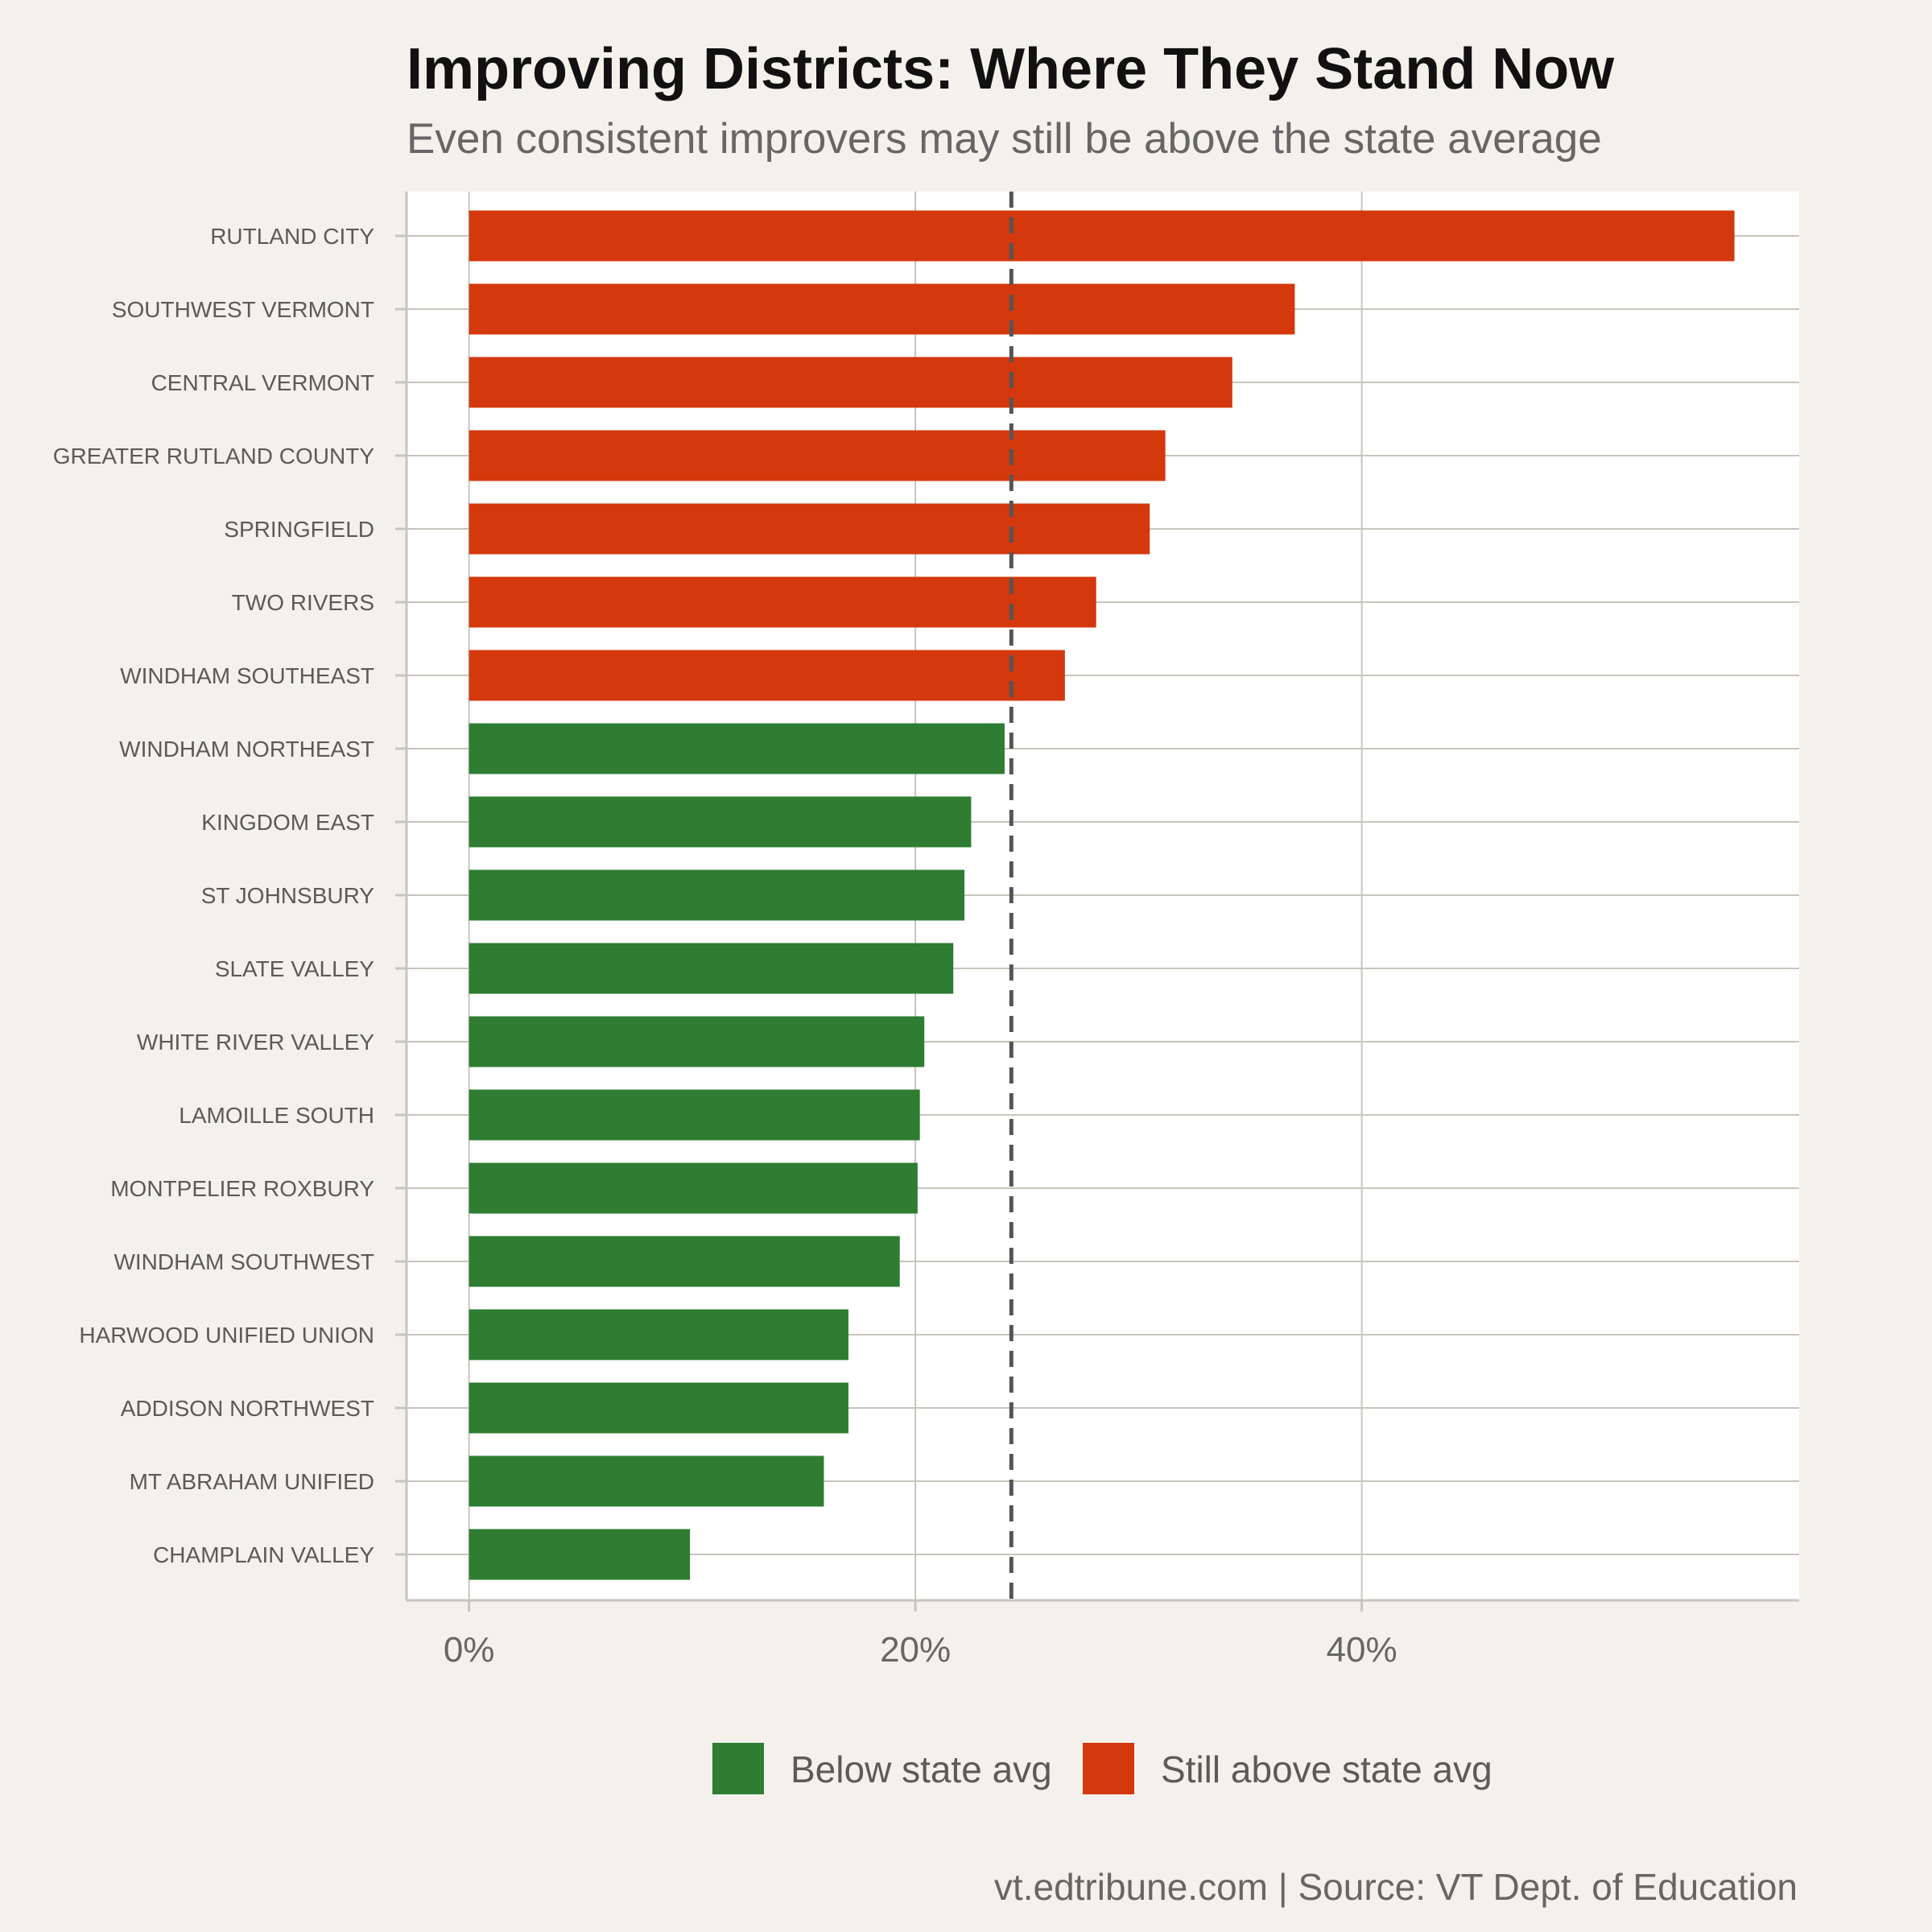  Describe the element at coordinates (243, 309) in the screenshot. I see `category-label: SOUTHWEST VERMONT` at that location.